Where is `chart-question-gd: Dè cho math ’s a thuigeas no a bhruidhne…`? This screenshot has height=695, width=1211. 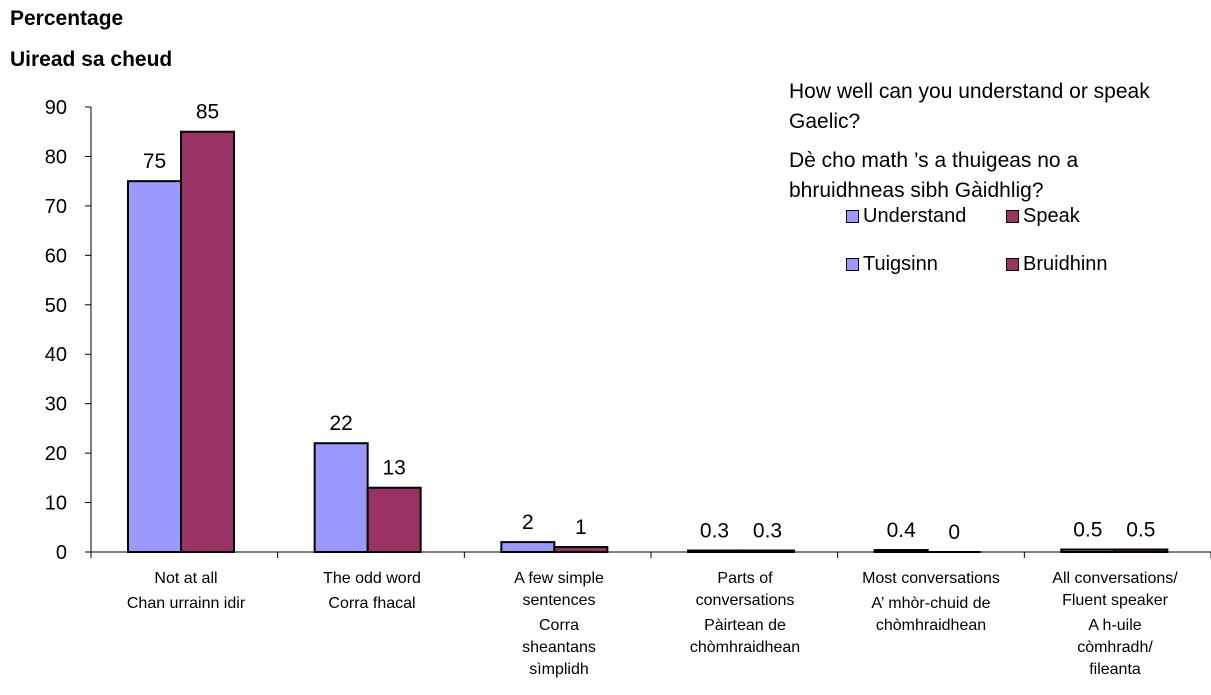 chart-question-gd: Dè cho math ’s a thuigeas no a bhruidhne… is located at coordinates (934, 175).